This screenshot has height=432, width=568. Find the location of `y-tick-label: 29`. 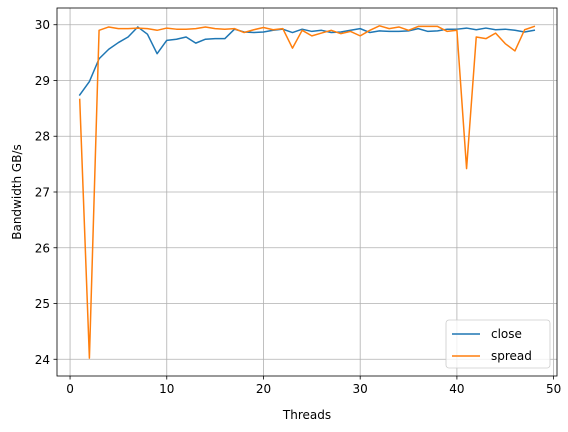

y-tick-label: 29 is located at coordinates (42, 81).